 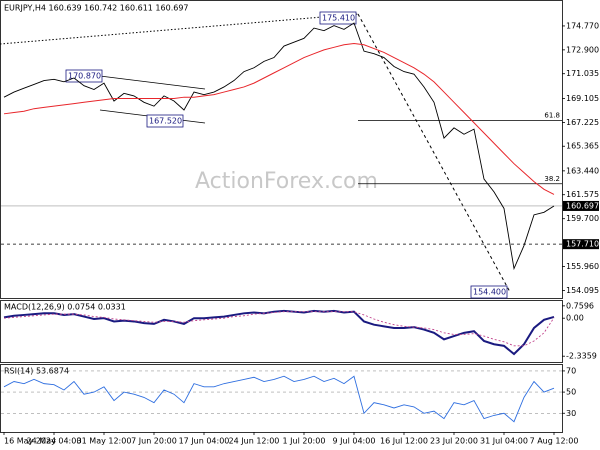 I want to click on last-price-label: 160.697, so click(x=582, y=205).